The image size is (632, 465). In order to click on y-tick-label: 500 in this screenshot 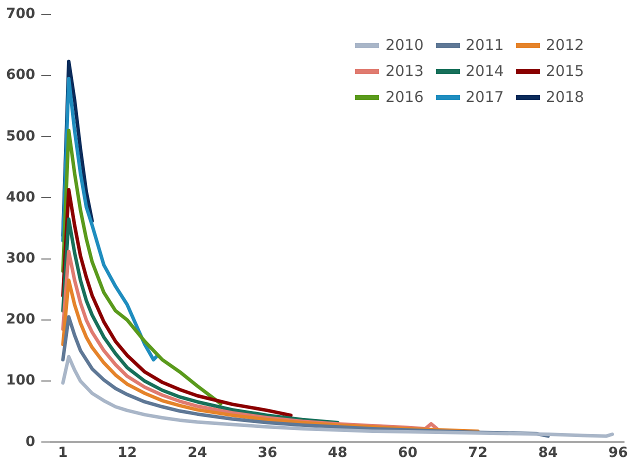, I will do `click(21, 136)`.